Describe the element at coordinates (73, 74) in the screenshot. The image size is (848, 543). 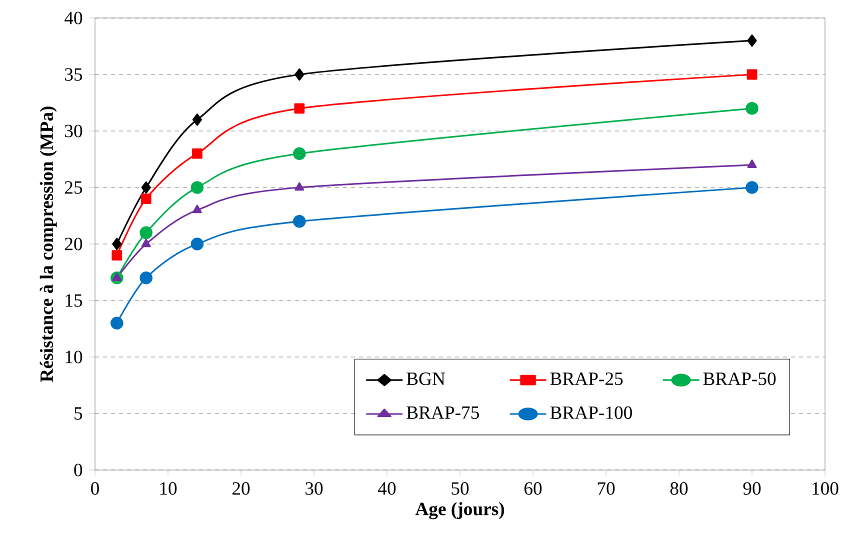
I see `y-tick-label: 35` at that location.